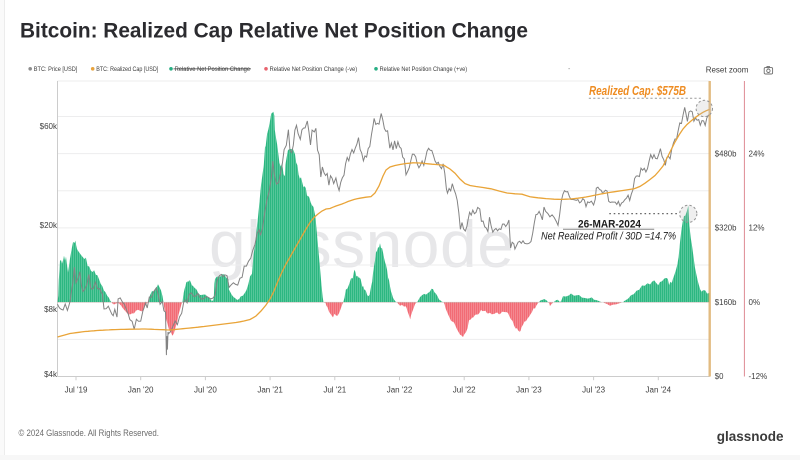 This screenshot has width=800, height=460. What do you see at coordinates (89, 433) in the screenshot?
I see `svg-text:© 2024 Glassnode. All Rights R: © 2024 Glassnode. All Rights Reserved.` at bounding box center [89, 433].